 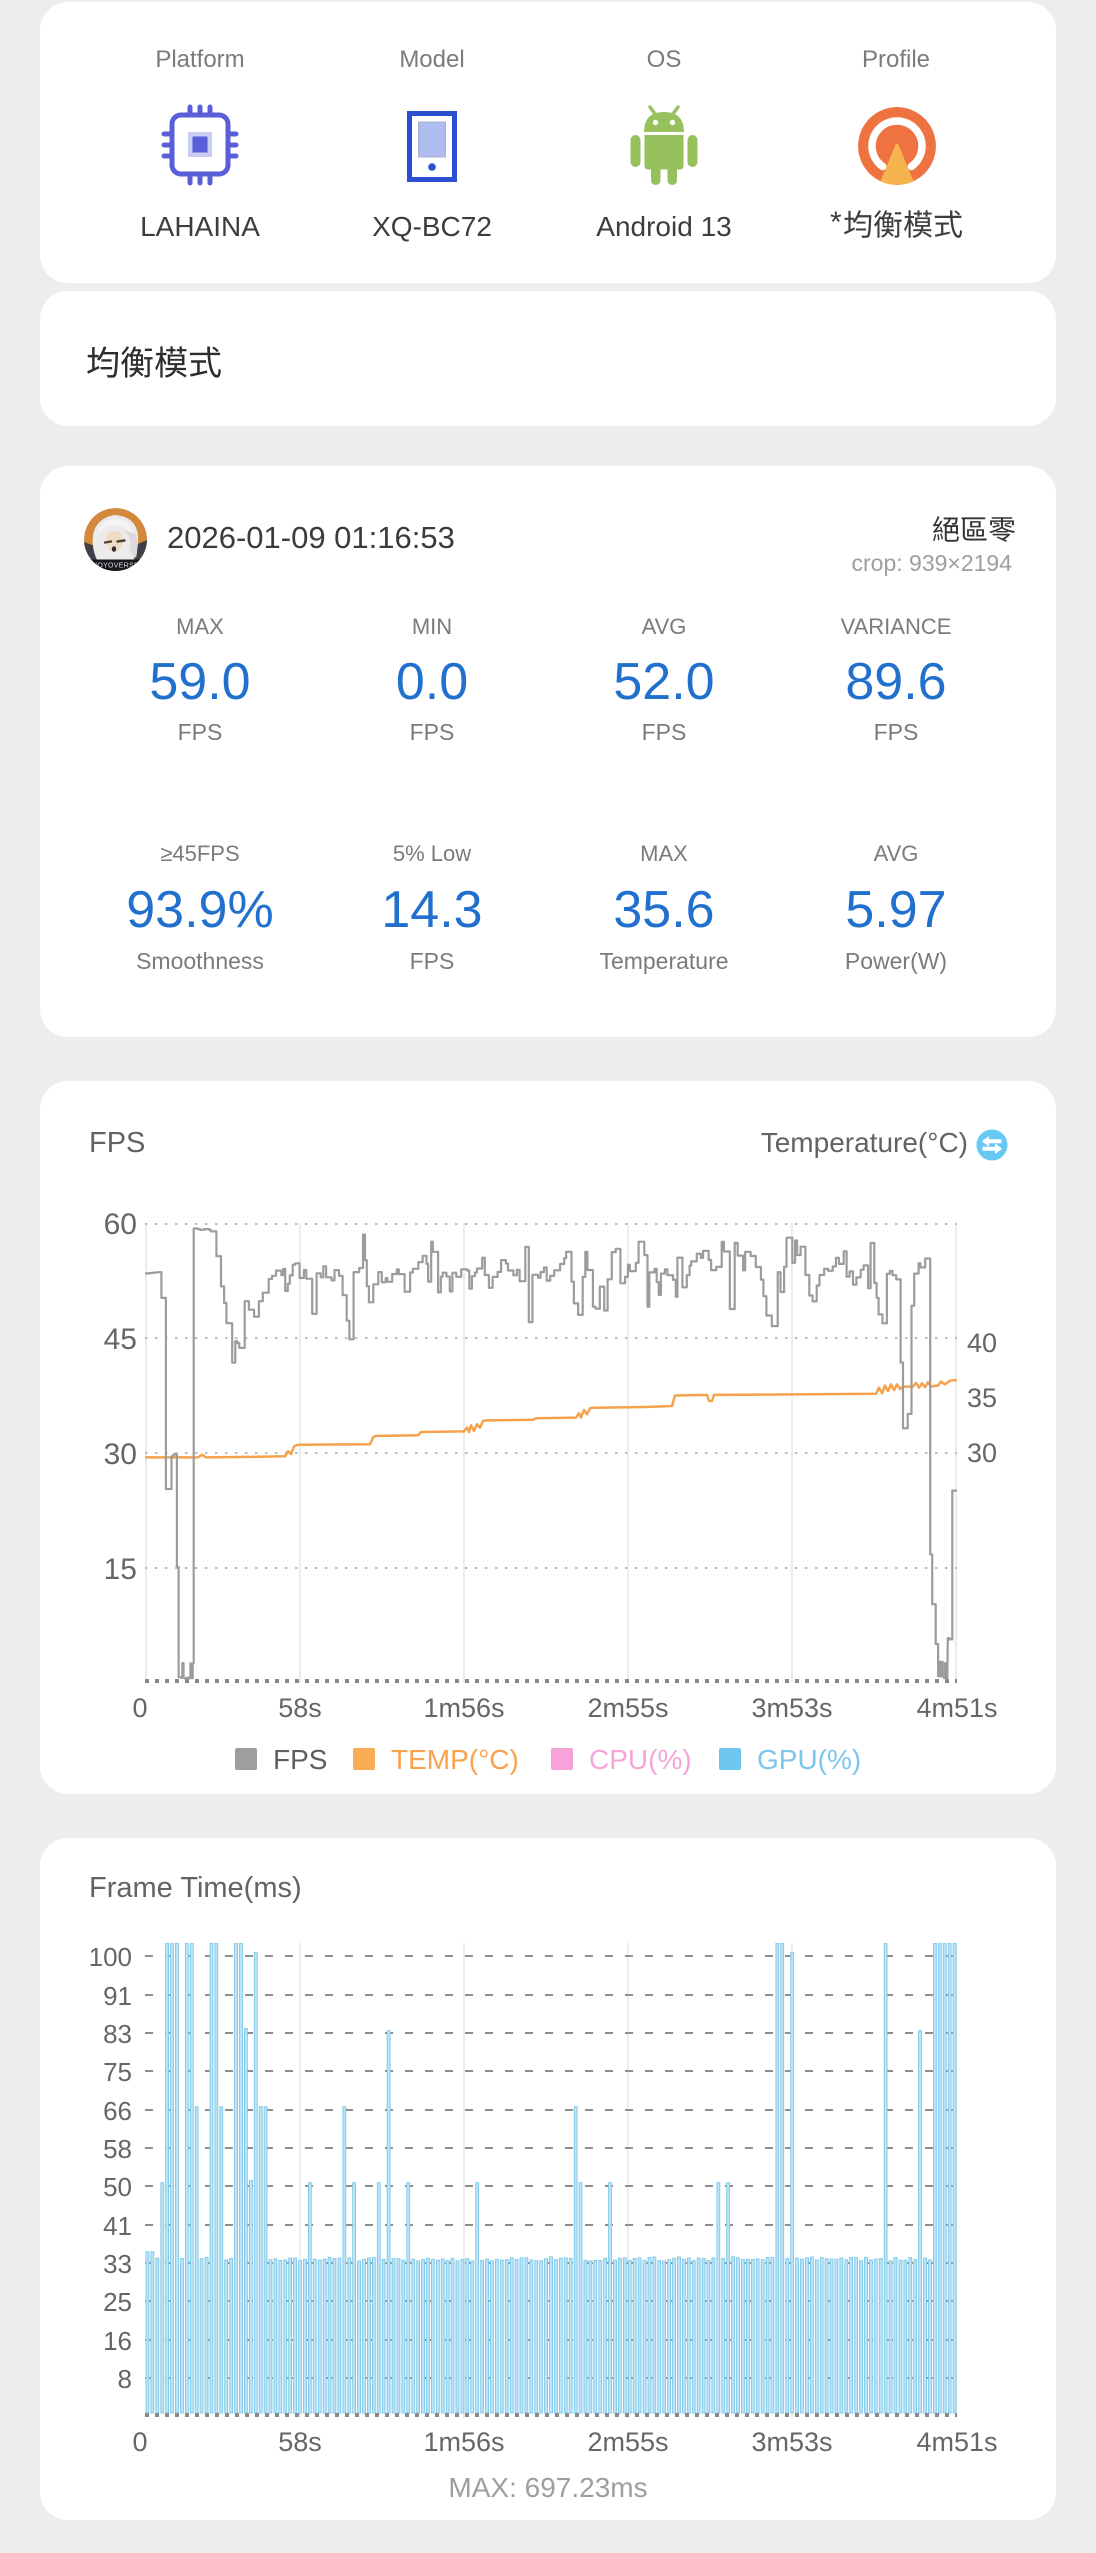 What do you see at coordinates (115, 566) in the screenshot?
I see `svg-text: HOYOVERSE` at bounding box center [115, 566].